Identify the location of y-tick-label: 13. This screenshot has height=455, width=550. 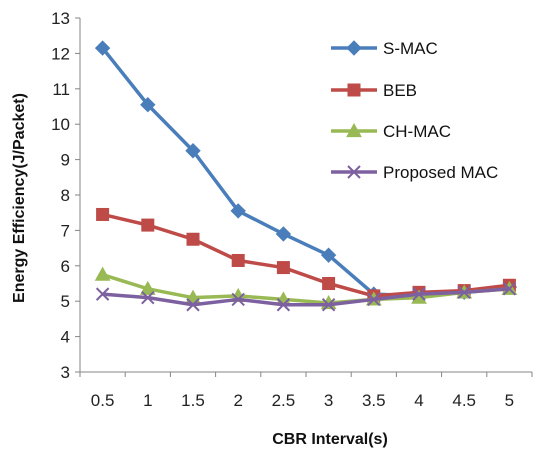
(60, 18).